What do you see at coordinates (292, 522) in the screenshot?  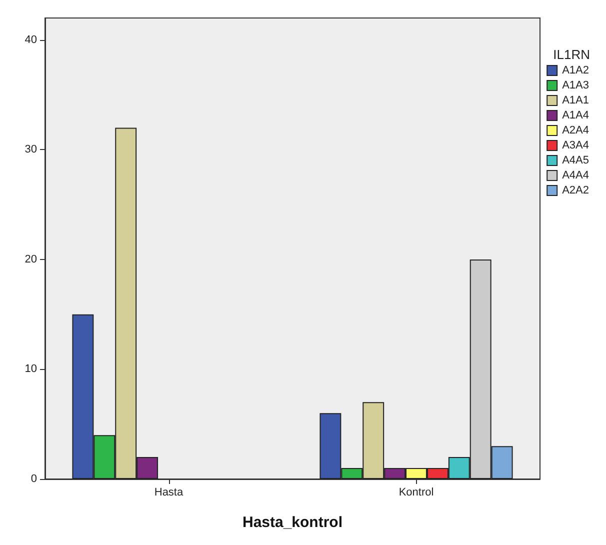 I see `x-axis-title: Hasta_kontrol` at bounding box center [292, 522].